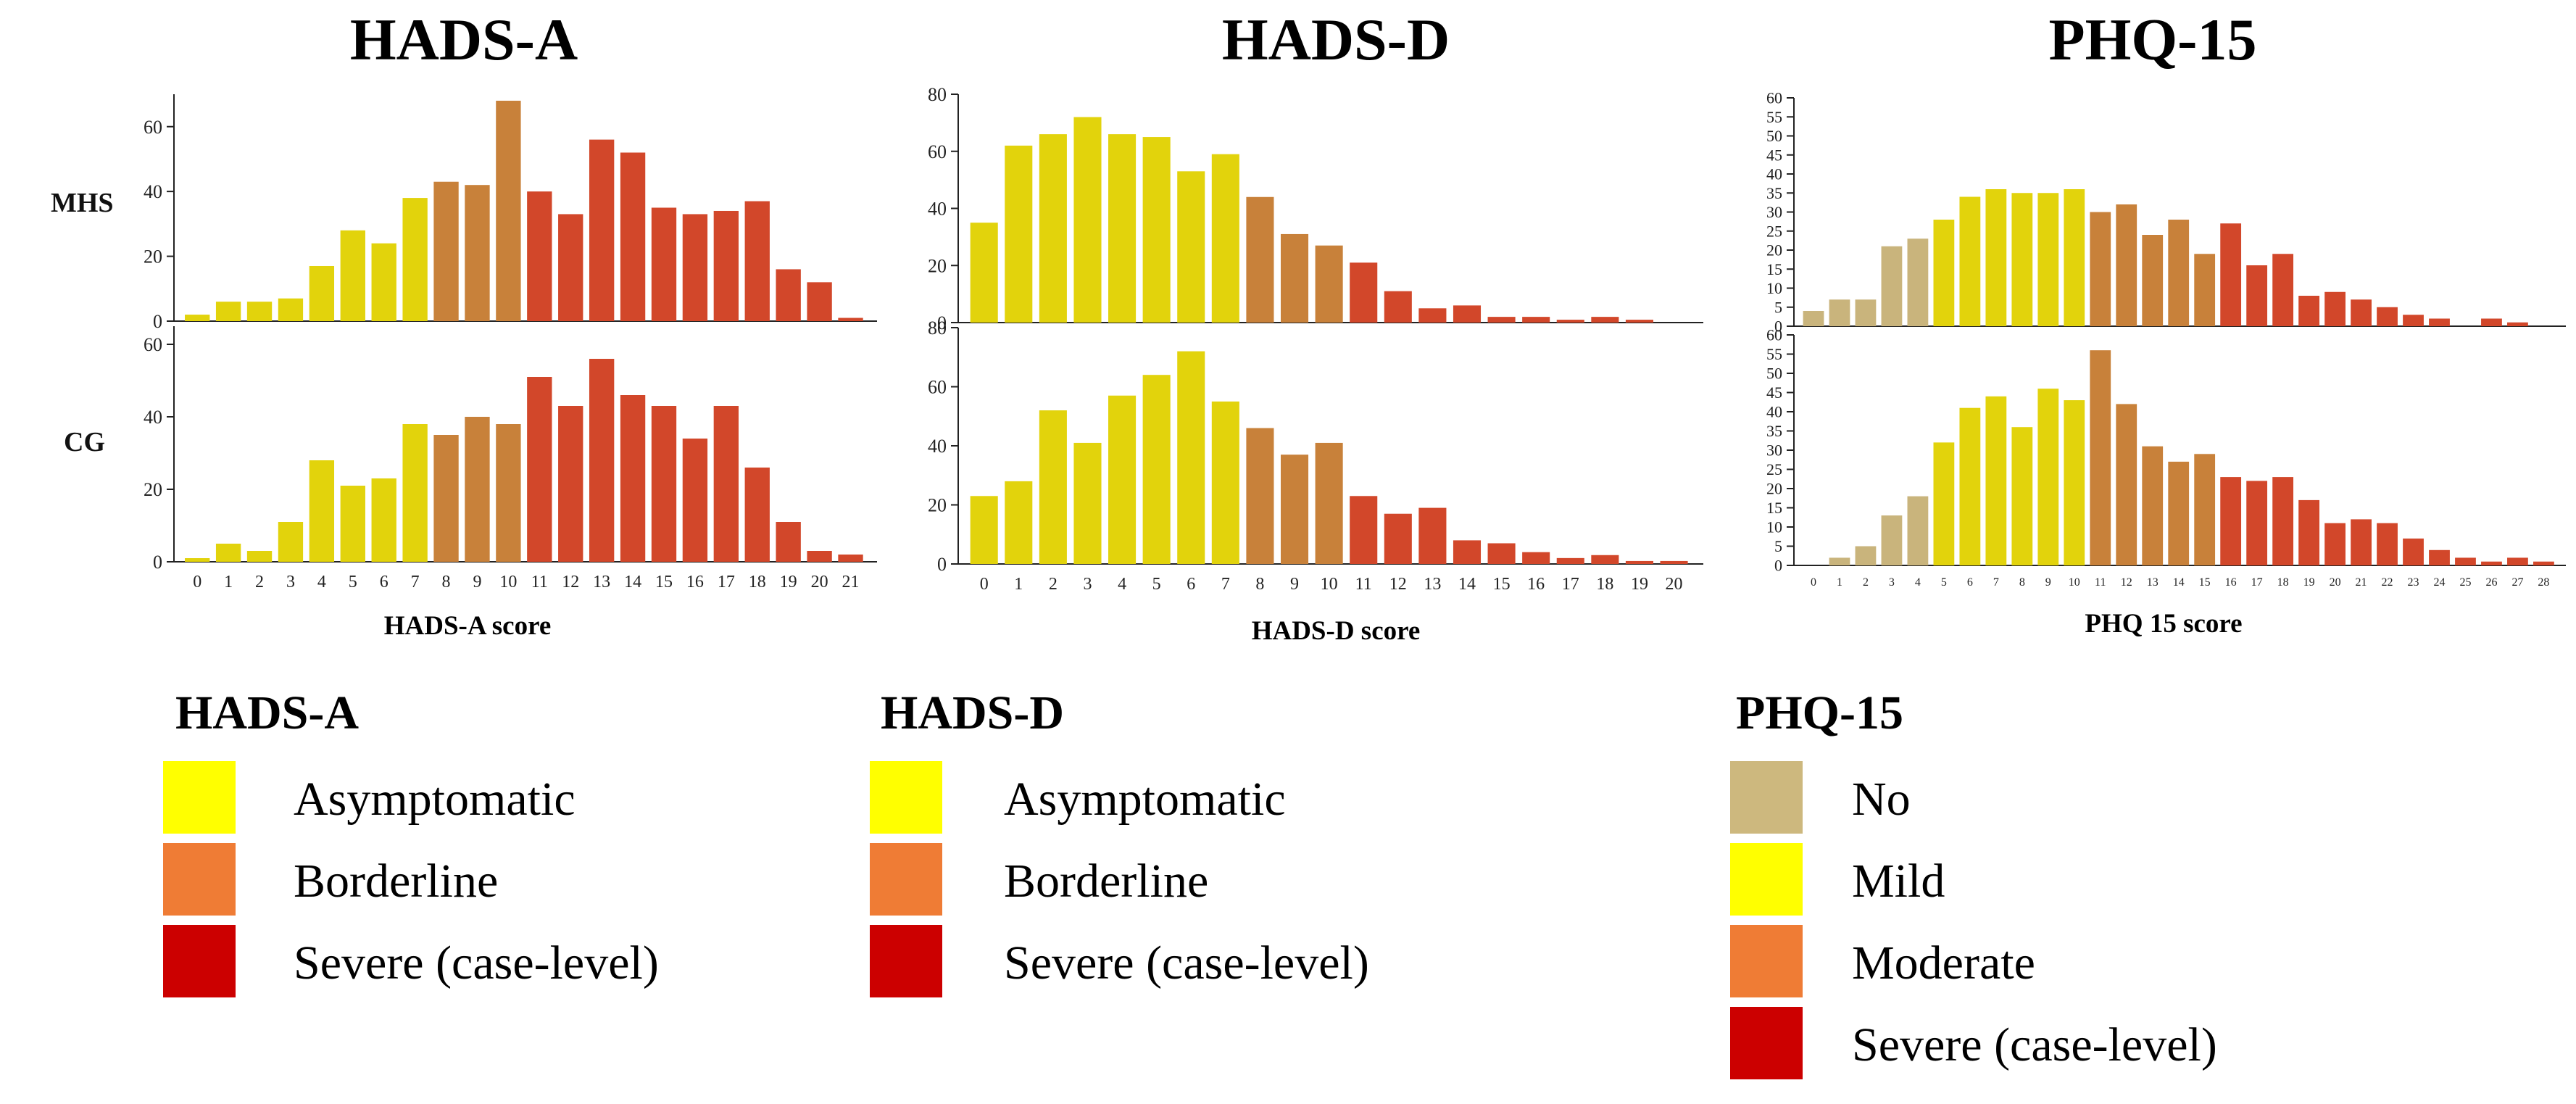 Image resolution: width=2576 pixels, height=1104 pixels. Describe the element at coordinates (788, 582) in the screenshot. I see `hads_a-xtick-label-19: 19` at that location.